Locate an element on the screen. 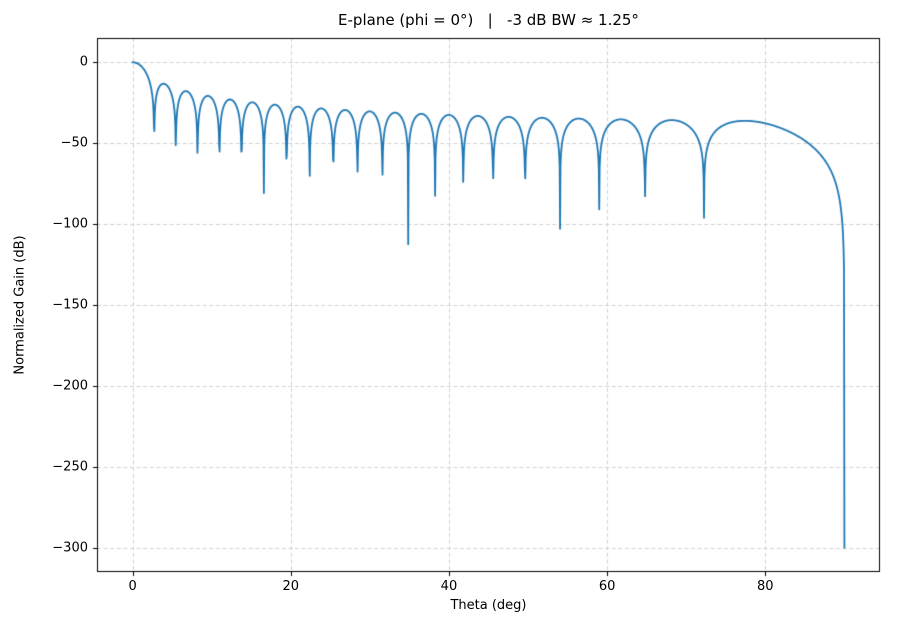 This screenshot has width=897, height=637. y-tick-label: −200 is located at coordinates (70, 386).